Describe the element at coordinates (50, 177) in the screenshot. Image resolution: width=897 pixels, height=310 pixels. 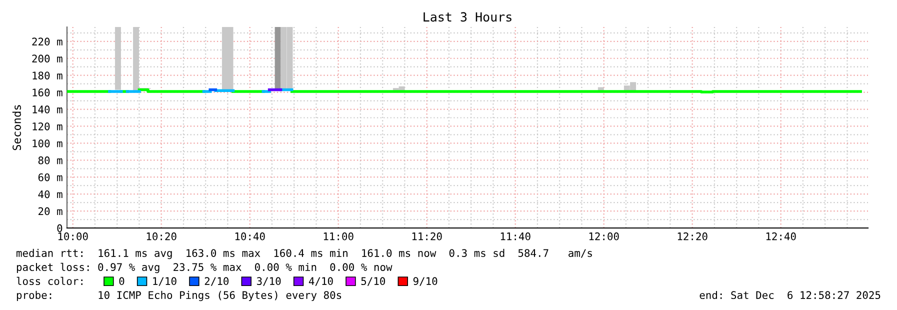
I see `y-tick-label: 60 m` at that location.